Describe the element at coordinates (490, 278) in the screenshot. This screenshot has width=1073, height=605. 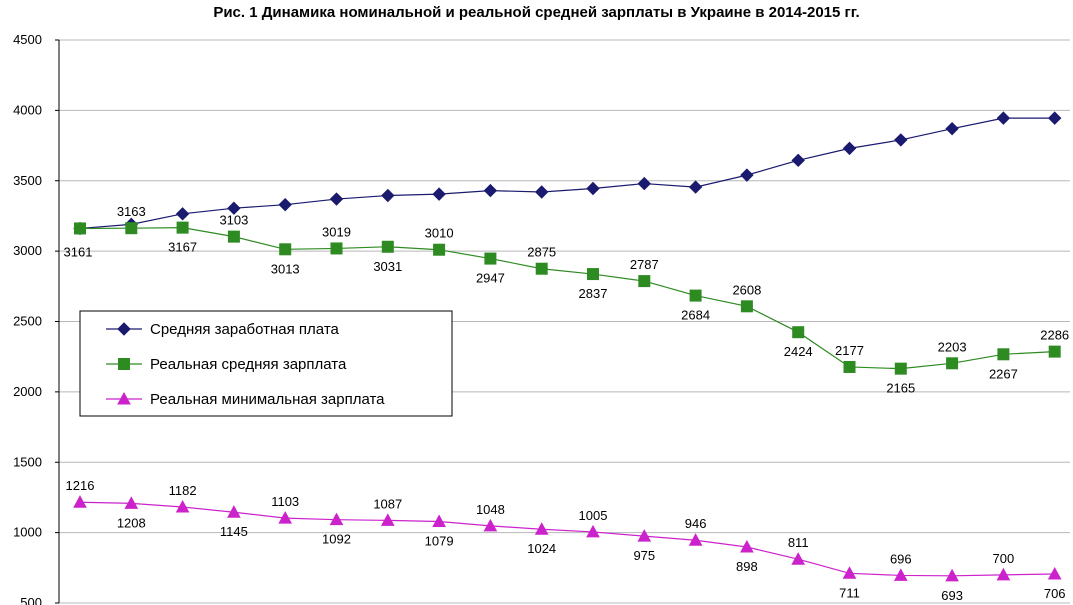
I see `data-label-2-9: 2947` at that location.